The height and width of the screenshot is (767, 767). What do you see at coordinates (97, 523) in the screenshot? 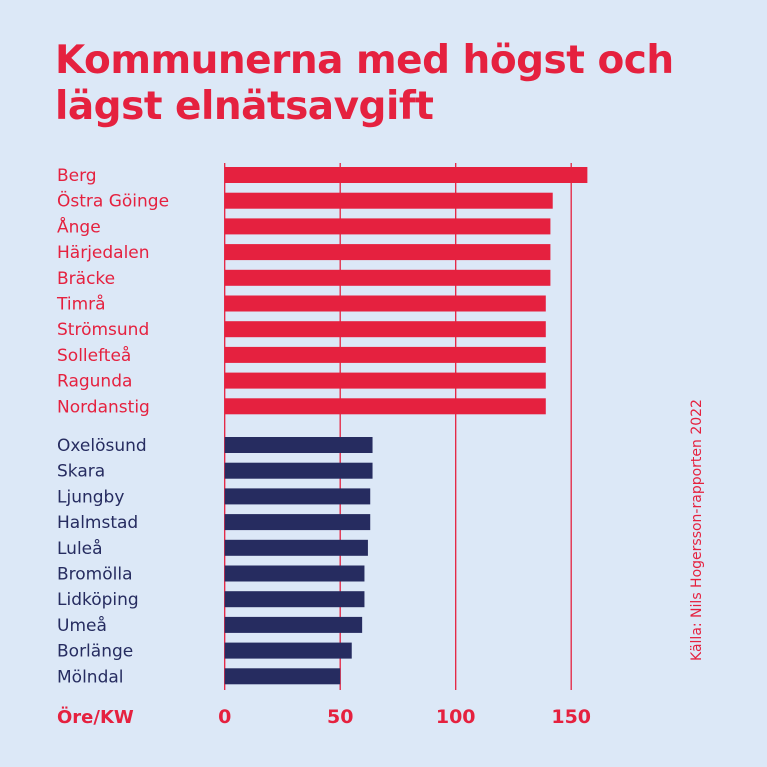
I see `category-label: Halmstad` at bounding box center [97, 523].